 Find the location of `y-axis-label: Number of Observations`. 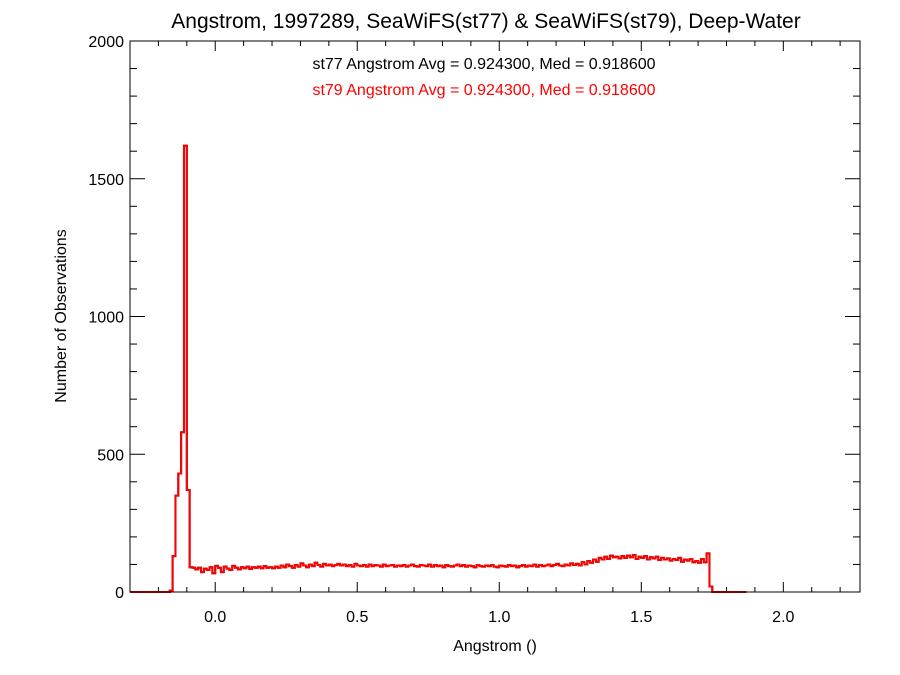

y-axis-label: Number of Observations is located at coordinates (61, 315).